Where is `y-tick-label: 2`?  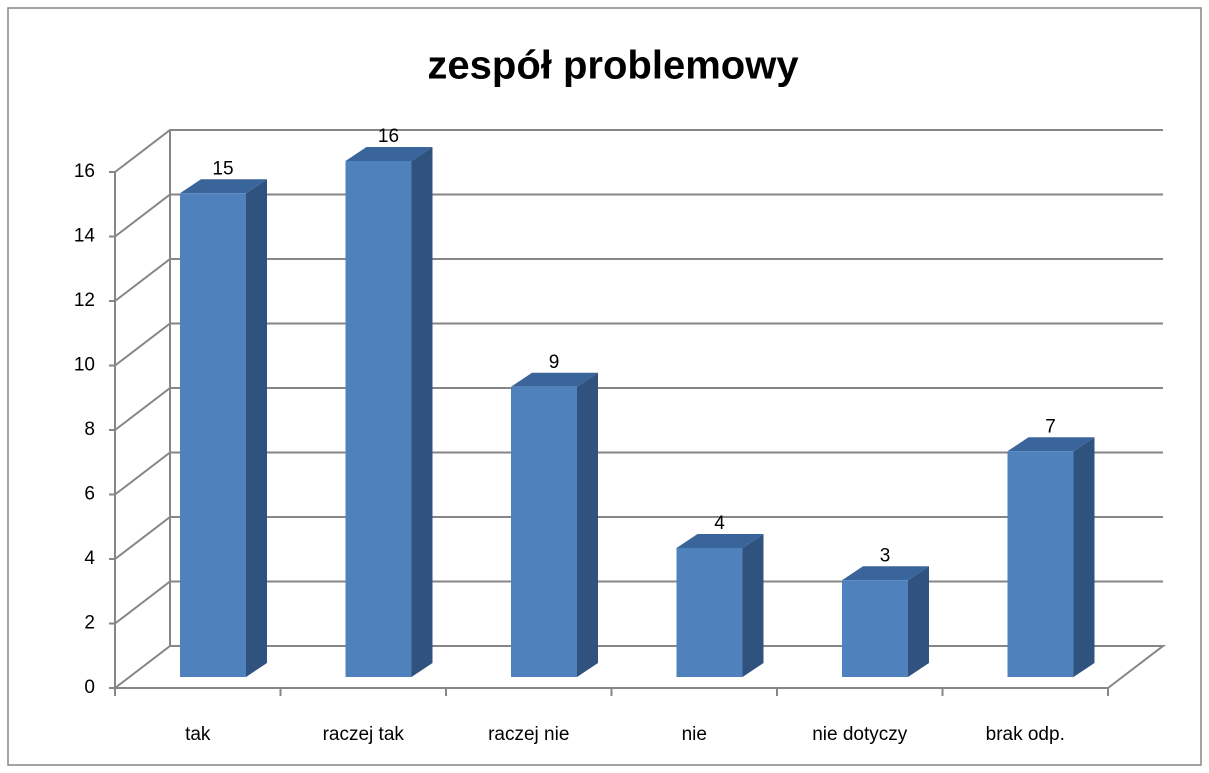
y-tick-label: 2 is located at coordinates (89, 623).